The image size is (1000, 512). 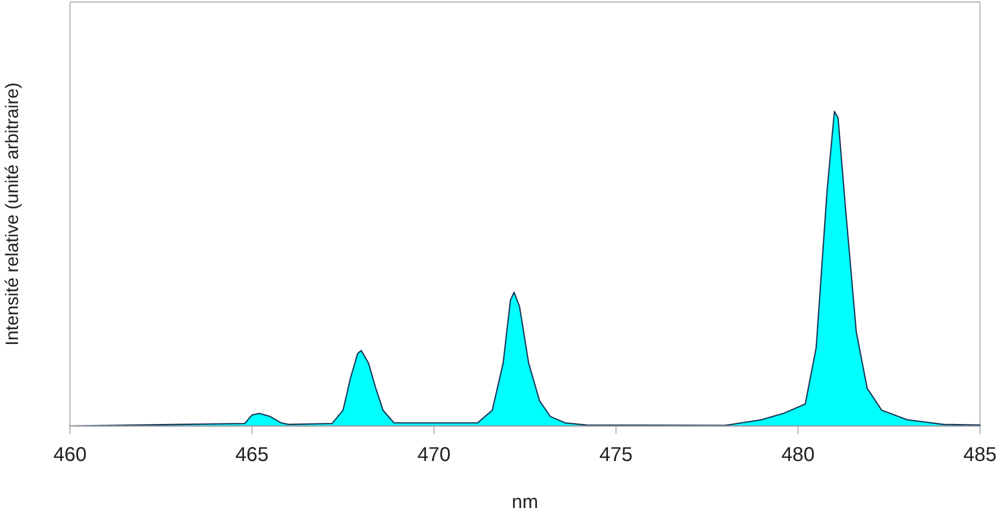 I want to click on x-axis-title: nm, so click(x=525, y=502).